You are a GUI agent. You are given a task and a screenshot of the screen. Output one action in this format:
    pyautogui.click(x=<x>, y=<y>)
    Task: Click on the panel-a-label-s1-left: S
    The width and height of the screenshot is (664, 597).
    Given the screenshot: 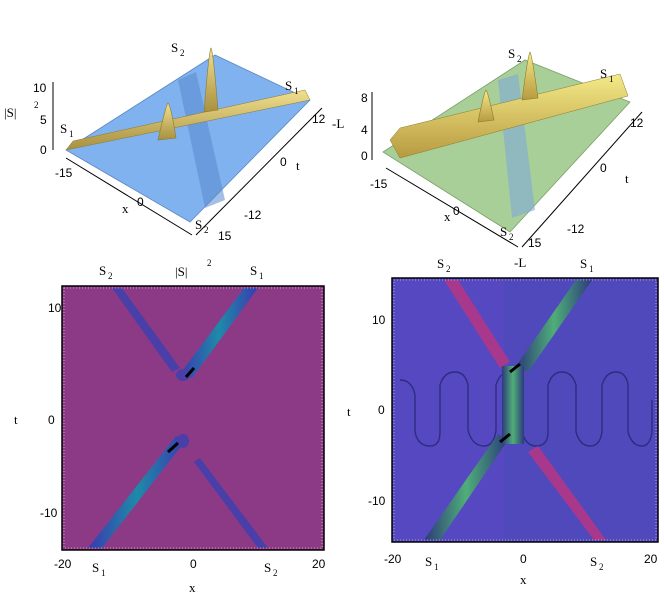 What is the action you would take?
    pyautogui.click(x=63, y=128)
    